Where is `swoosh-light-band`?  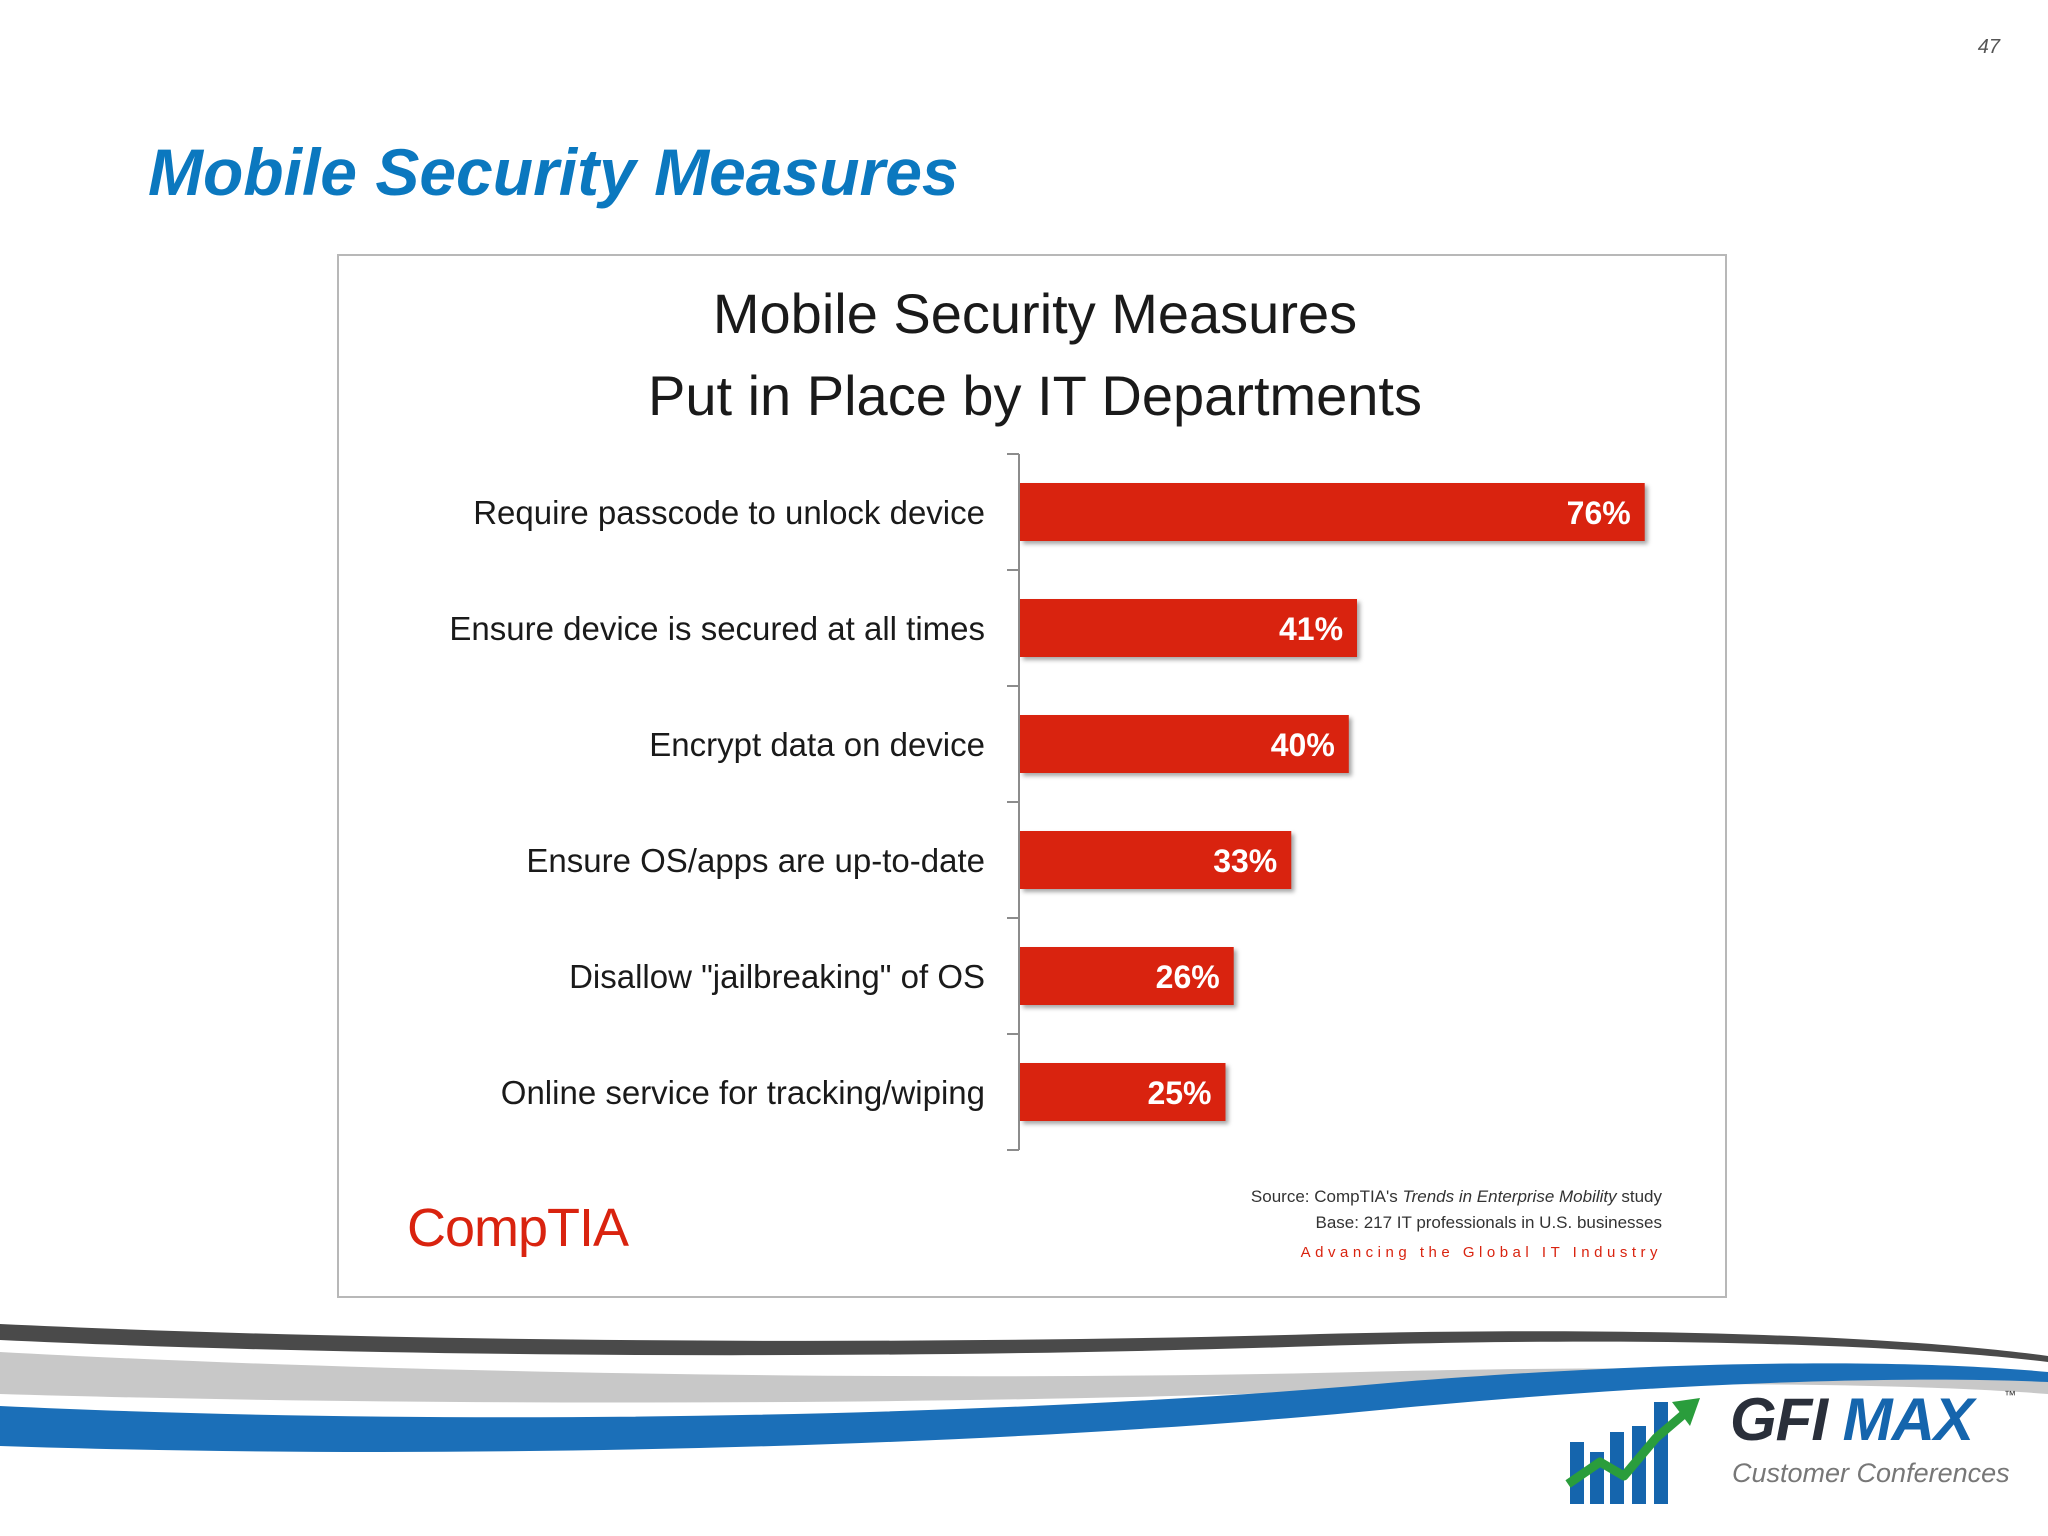 swoosh-light-band is located at coordinates (1024, 1377).